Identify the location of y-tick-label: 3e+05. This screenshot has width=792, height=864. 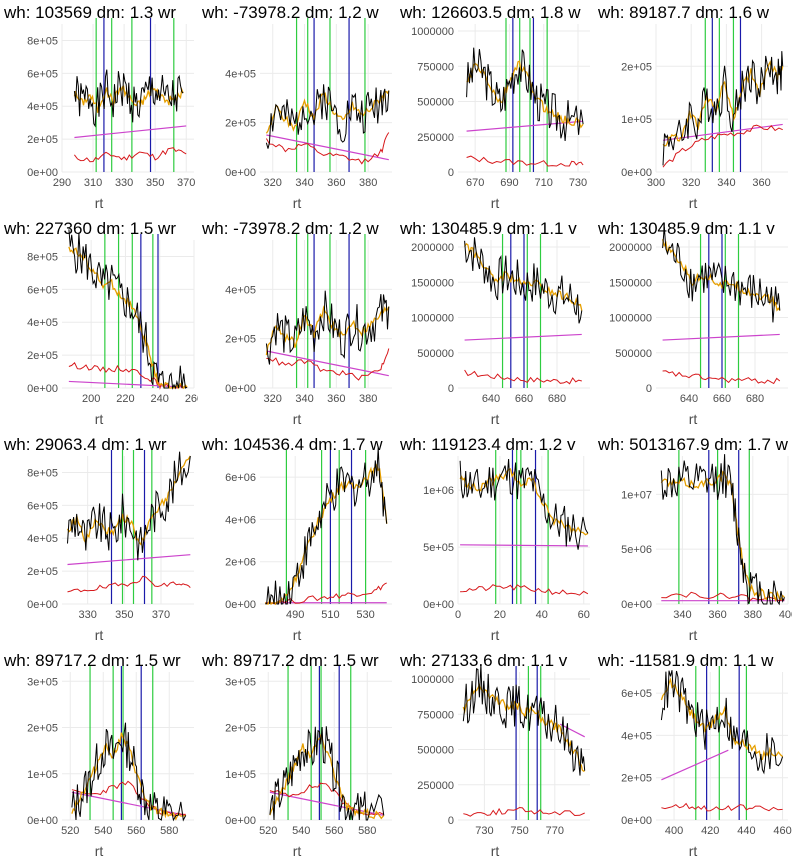
(42, 682).